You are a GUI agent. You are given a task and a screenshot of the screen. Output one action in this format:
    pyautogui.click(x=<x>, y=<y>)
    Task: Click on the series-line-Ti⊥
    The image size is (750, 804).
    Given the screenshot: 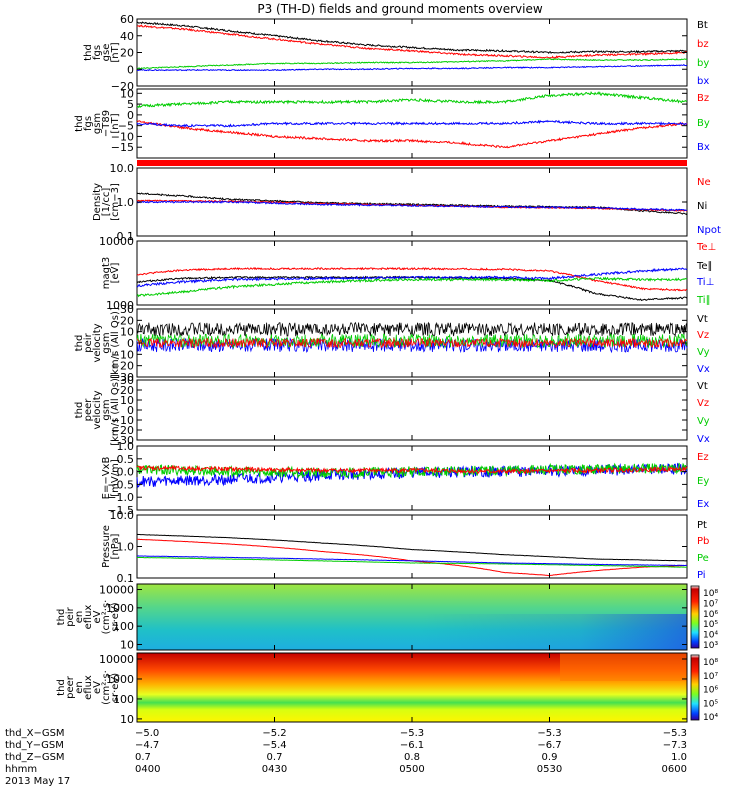 What is the action you would take?
    pyautogui.click(x=412, y=277)
    